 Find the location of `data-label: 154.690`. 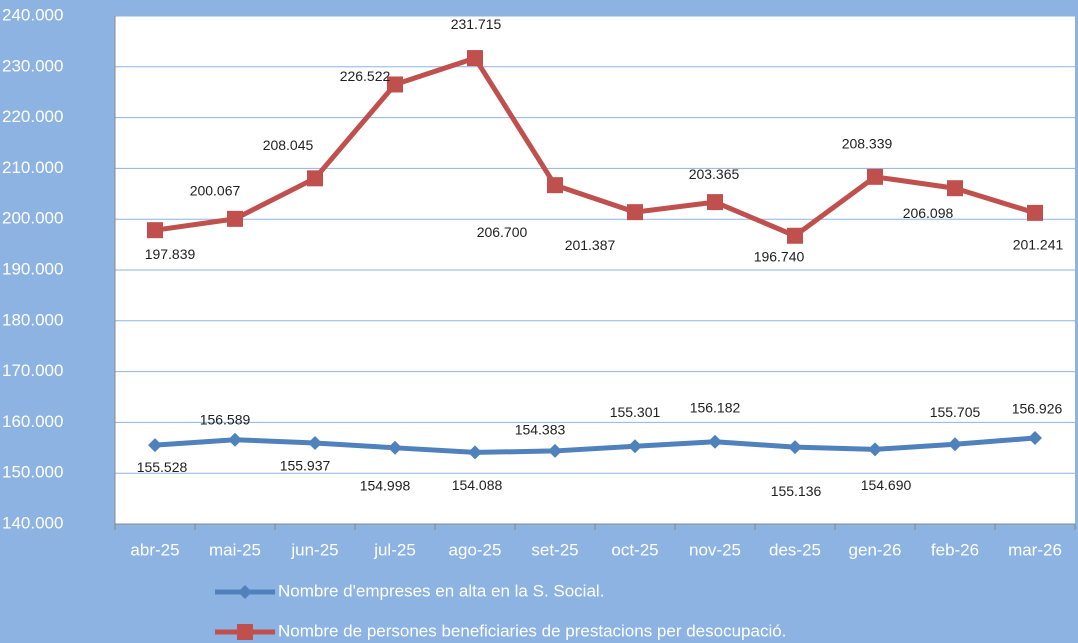

data-label: 154.690 is located at coordinates (886, 485).